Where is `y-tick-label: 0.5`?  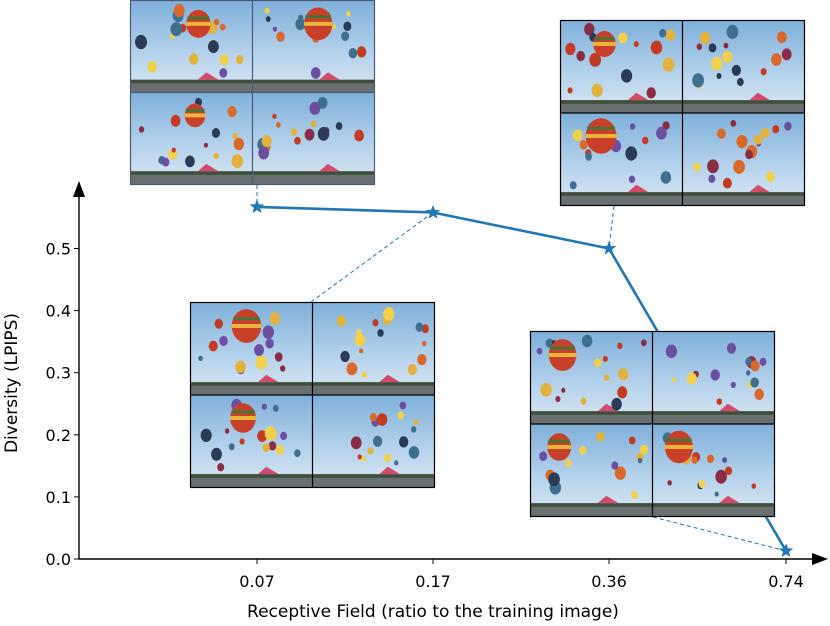 y-tick-label: 0.5 is located at coordinates (58, 249).